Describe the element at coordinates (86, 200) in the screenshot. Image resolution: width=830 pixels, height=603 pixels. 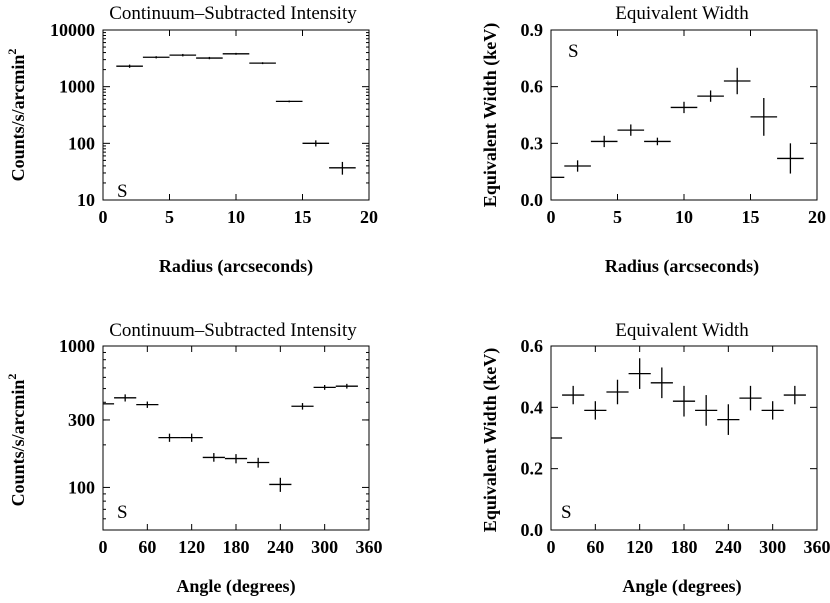
I see `y-tick-label: 10` at that location.